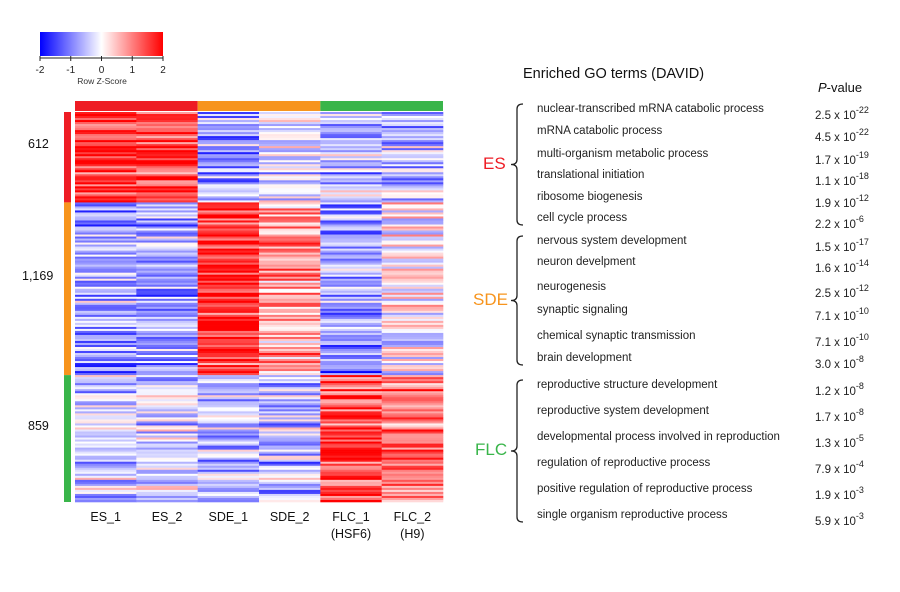 This screenshot has width=900, height=592. I want to click on bracket-icon, so click(517, 451).